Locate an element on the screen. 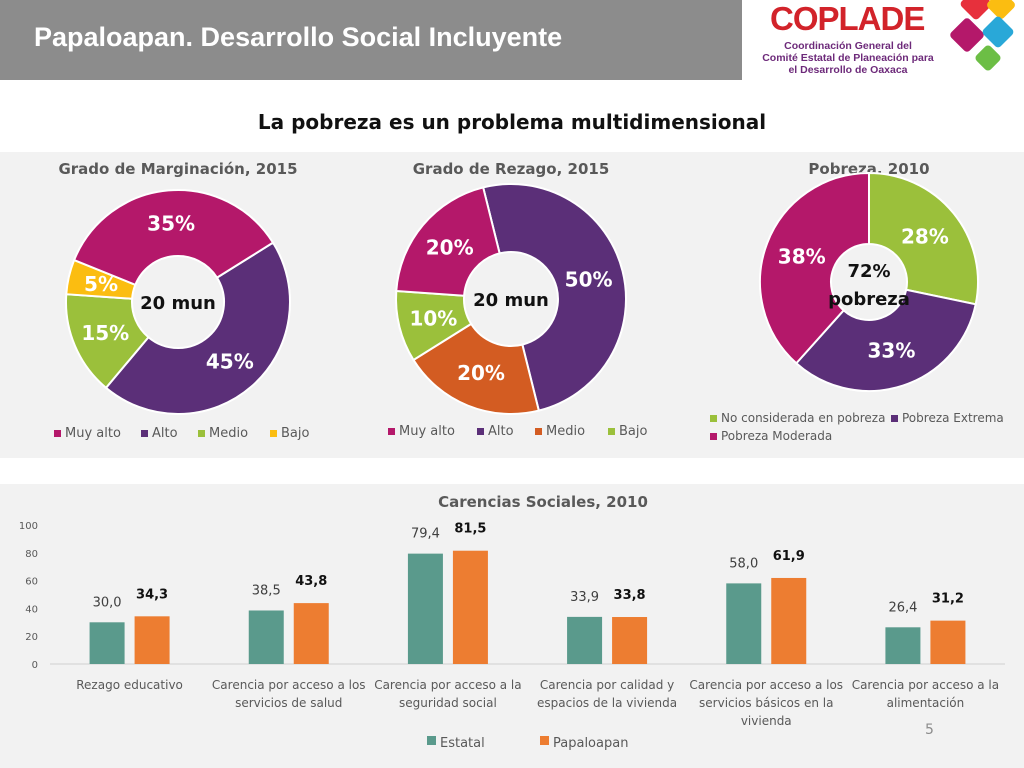 The width and height of the screenshot is (1024, 768). page-number: 5 is located at coordinates (929, 730).